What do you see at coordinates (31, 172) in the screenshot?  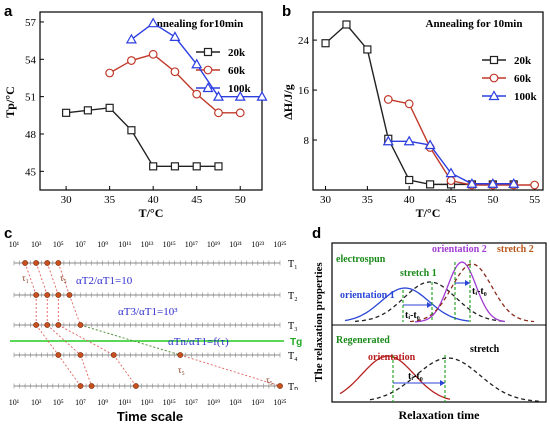 I see `y-tick-label: 45` at bounding box center [31, 172].